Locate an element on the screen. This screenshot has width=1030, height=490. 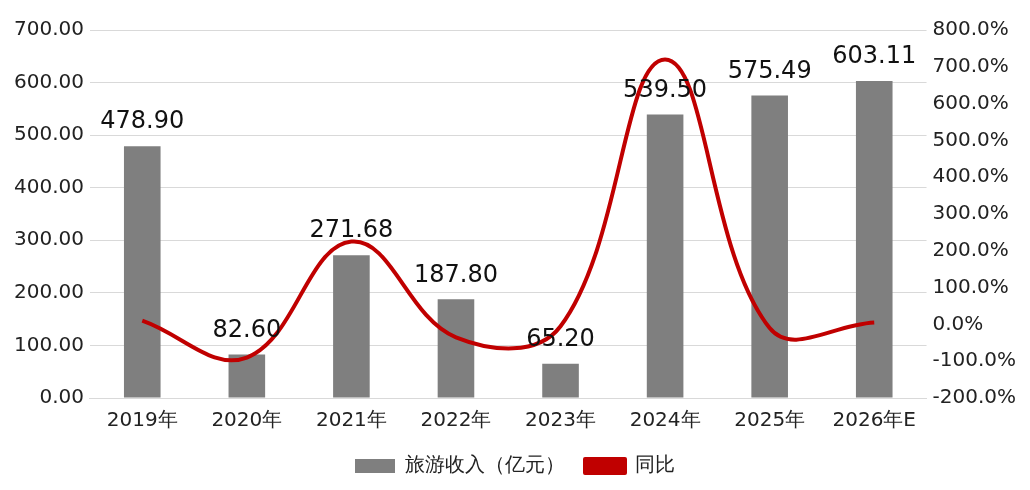
y-tick-label: 400.00 is located at coordinates (49, 185).